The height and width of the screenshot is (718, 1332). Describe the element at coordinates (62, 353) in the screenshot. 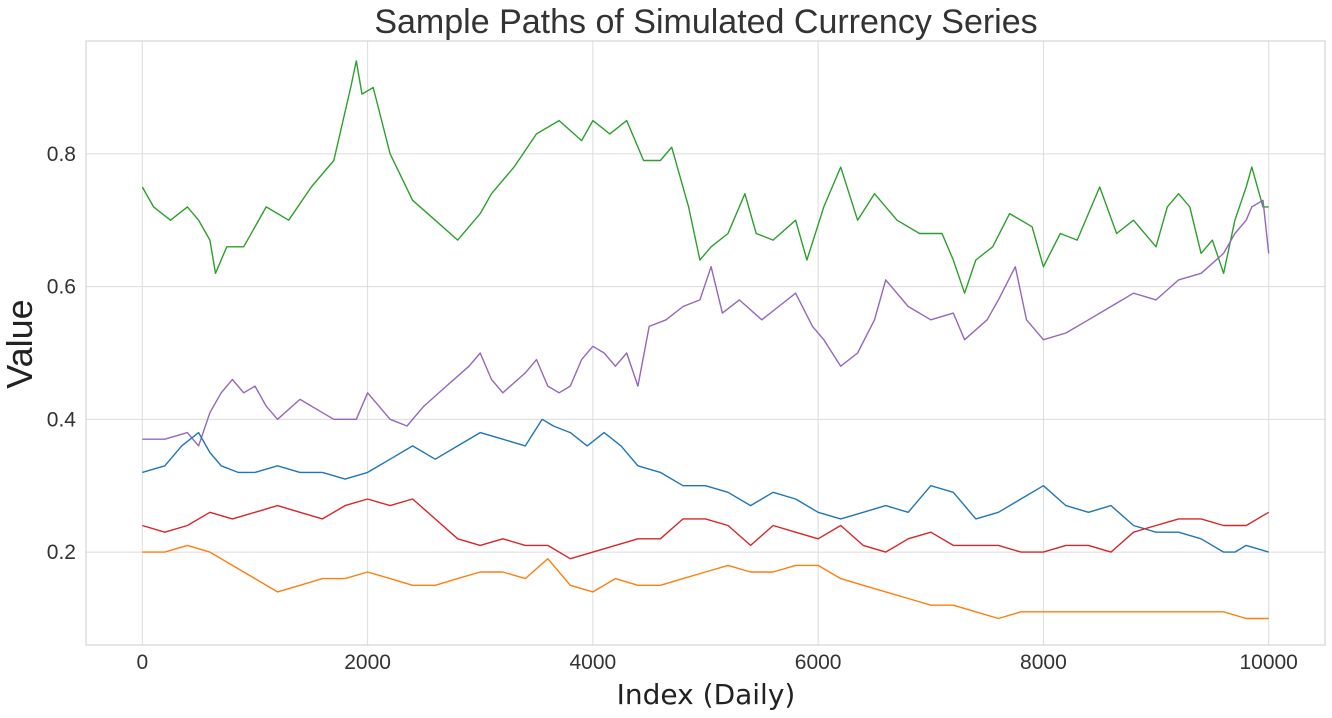

I see `y-tick-labels: 0.2 0.4 0.6 0.8` at that location.